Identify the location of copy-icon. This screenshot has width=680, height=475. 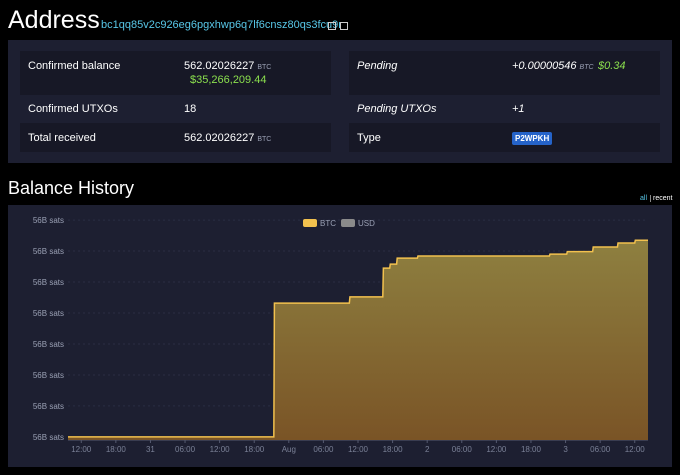
(344, 26).